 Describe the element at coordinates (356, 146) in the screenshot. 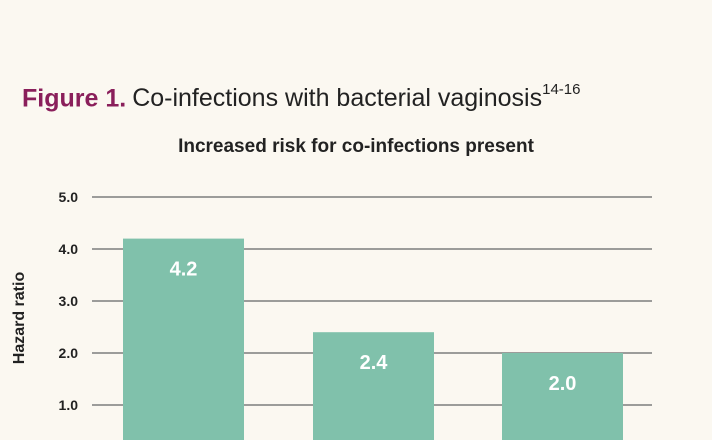

I see `chart-title: Increased risk for co-infections present` at that location.